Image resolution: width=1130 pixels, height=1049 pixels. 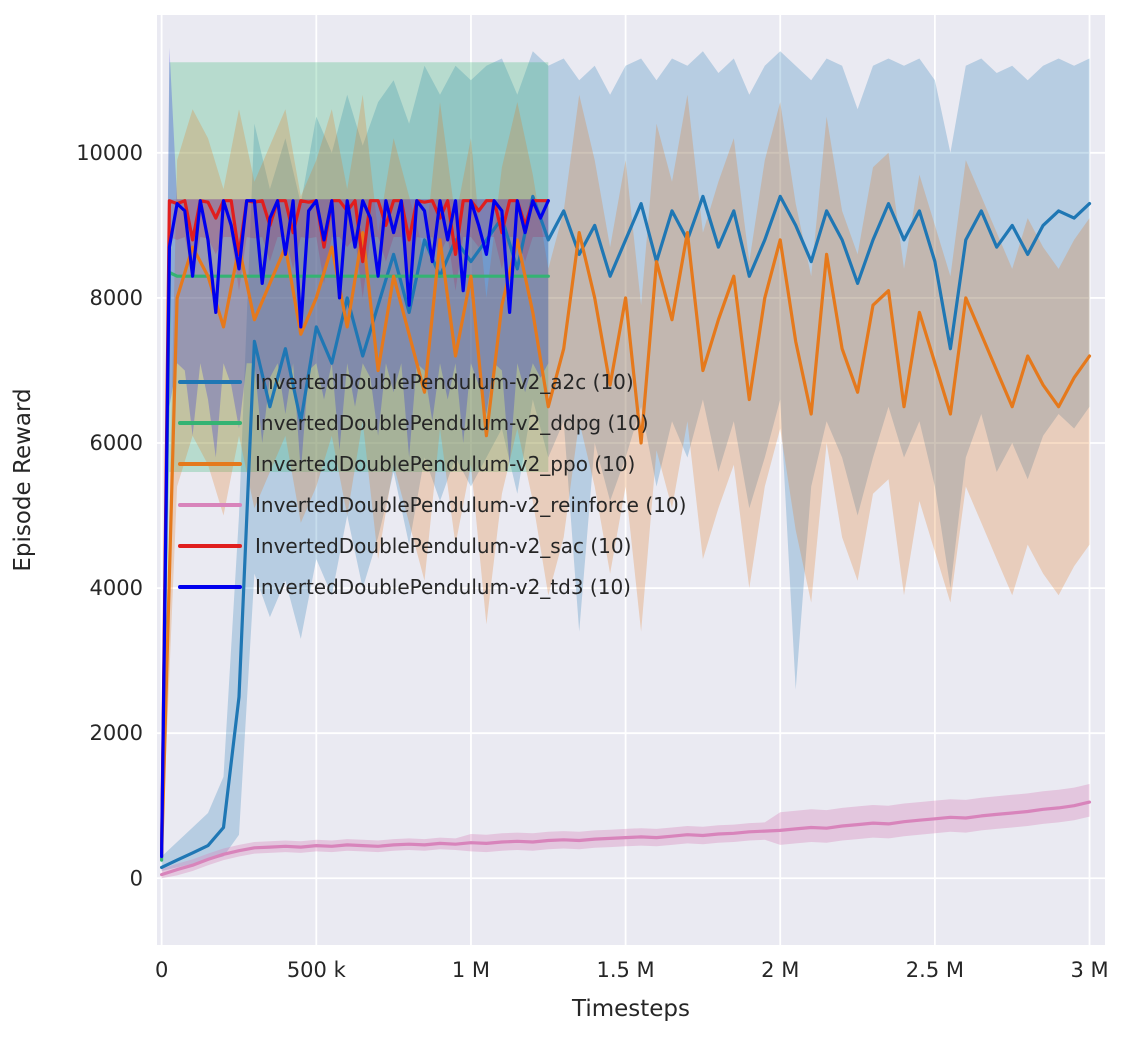 I want to click on legend-label-a2c: InvertedDoublePendulum-v2_a2c (10), so click(x=444, y=381).